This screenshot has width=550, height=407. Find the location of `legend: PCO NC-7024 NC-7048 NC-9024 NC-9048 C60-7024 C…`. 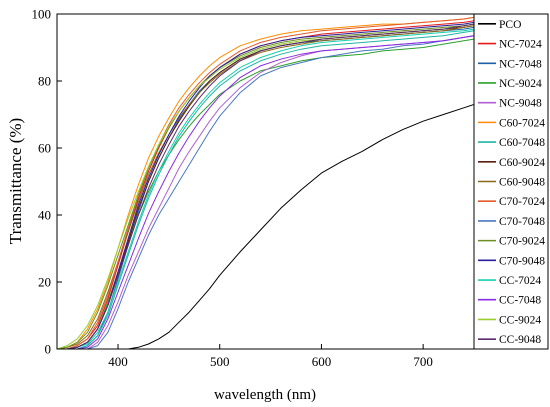

legend: PCO NC-7024 NC-7048 NC-9024 NC-9048 C60-7024 C… is located at coordinates (511, 181).